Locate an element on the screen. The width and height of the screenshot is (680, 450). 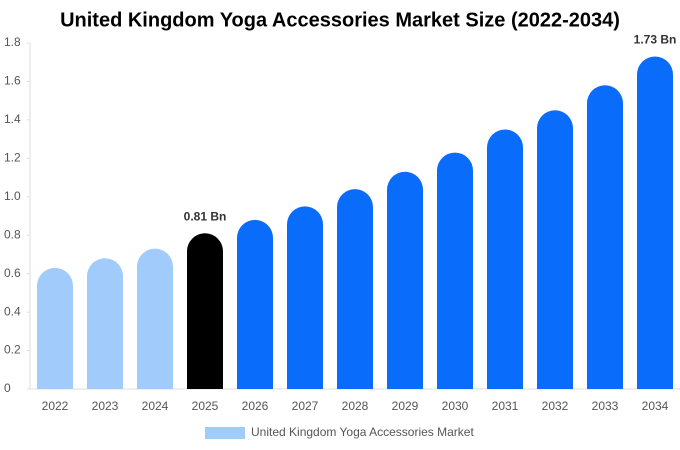
x-tick-label: 2031 is located at coordinates (505, 406).